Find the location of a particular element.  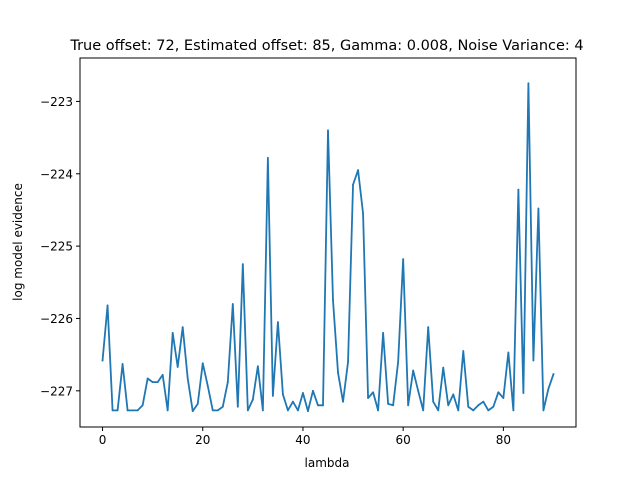

y-tick-label: −224 is located at coordinates (56, 174).